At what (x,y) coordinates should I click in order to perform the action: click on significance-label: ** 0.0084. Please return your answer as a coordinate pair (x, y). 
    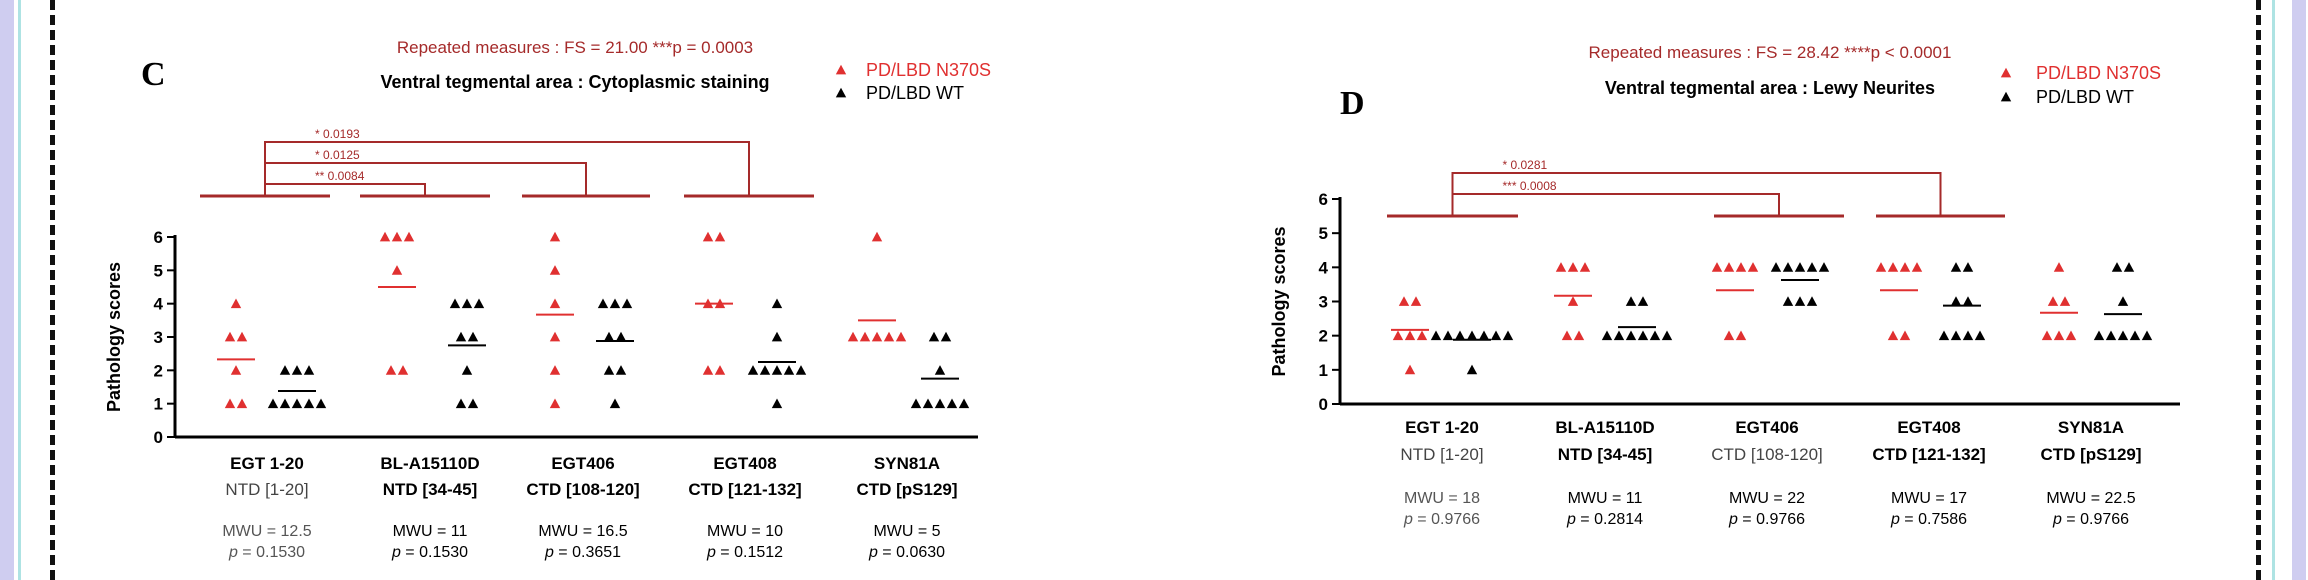
    Looking at the image, I should click on (340, 176).